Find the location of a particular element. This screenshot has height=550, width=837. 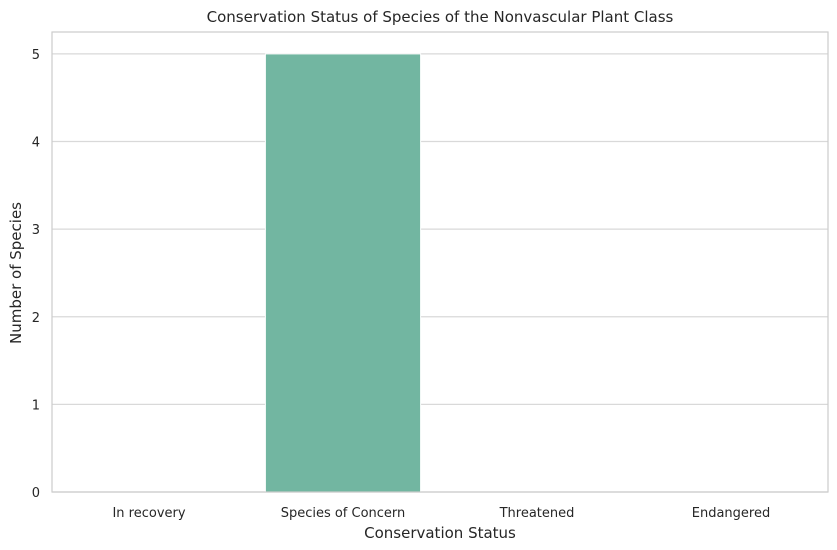

y-tick-label: 5 is located at coordinates (36, 55).